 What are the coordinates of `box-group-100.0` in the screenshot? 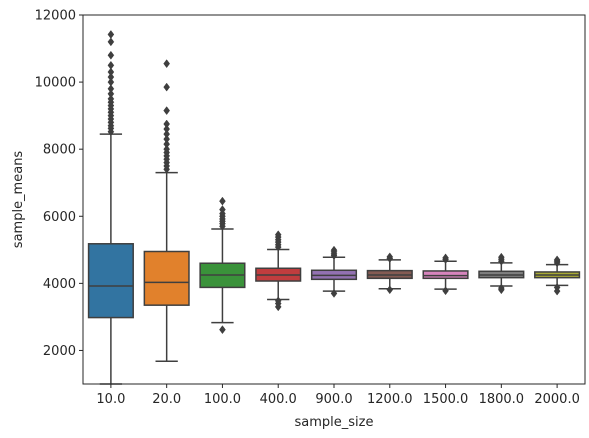 It's located at (222, 265).